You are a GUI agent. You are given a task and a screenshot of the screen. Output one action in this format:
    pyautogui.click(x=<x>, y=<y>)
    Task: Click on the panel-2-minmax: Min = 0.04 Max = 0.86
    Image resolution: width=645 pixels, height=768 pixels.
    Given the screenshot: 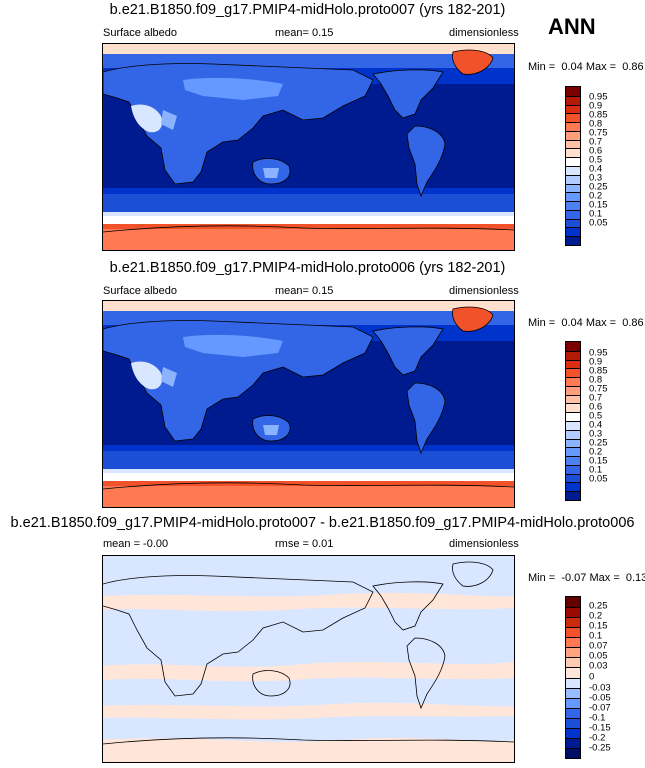 What is the action you would take?
    pyautogui.click(x=586, y=323)
    